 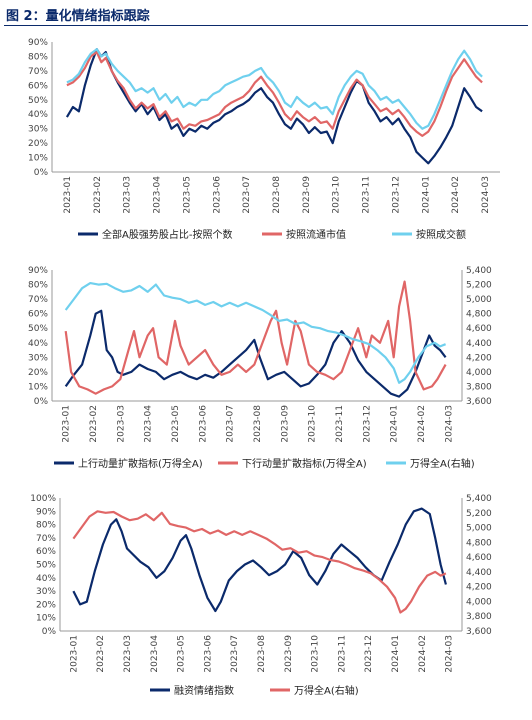 What do you see at coordinates (316, 234) in the screenshot?
I see `legend-label-2: 按照流通市值` at bounding box center [316, 234].